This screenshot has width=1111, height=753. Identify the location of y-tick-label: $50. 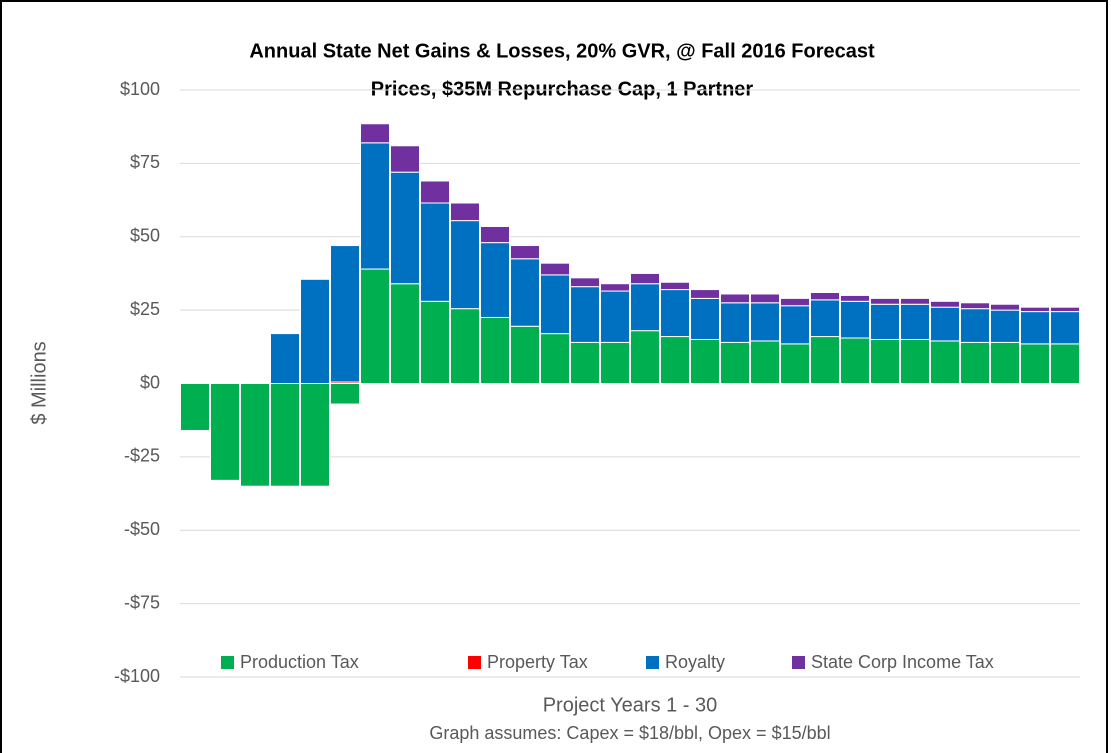
(145, 236).